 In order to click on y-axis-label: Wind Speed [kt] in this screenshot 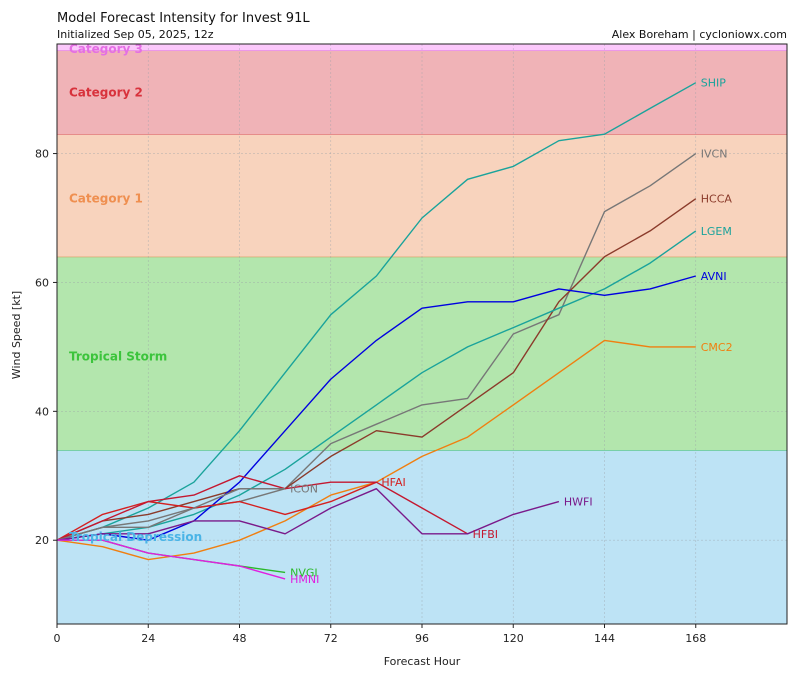, I will do `click(16, 335)`.